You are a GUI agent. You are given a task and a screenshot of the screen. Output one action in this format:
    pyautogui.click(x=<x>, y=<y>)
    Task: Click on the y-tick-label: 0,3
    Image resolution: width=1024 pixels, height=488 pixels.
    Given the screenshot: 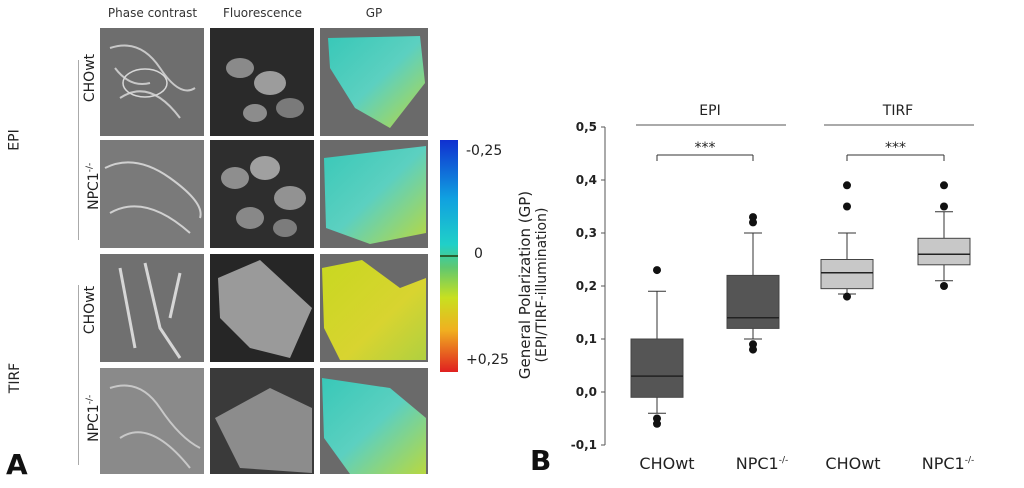 What is the action you would take?
    pyautogui.click(x=586, y=233)
    